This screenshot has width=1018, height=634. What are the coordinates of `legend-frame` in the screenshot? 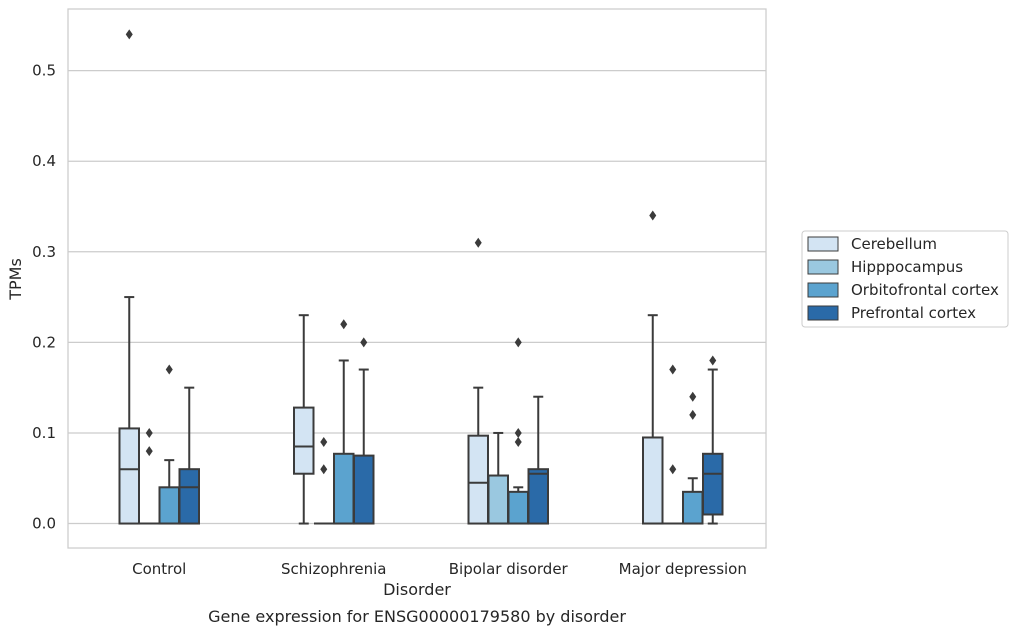 It's located at (905, 279).